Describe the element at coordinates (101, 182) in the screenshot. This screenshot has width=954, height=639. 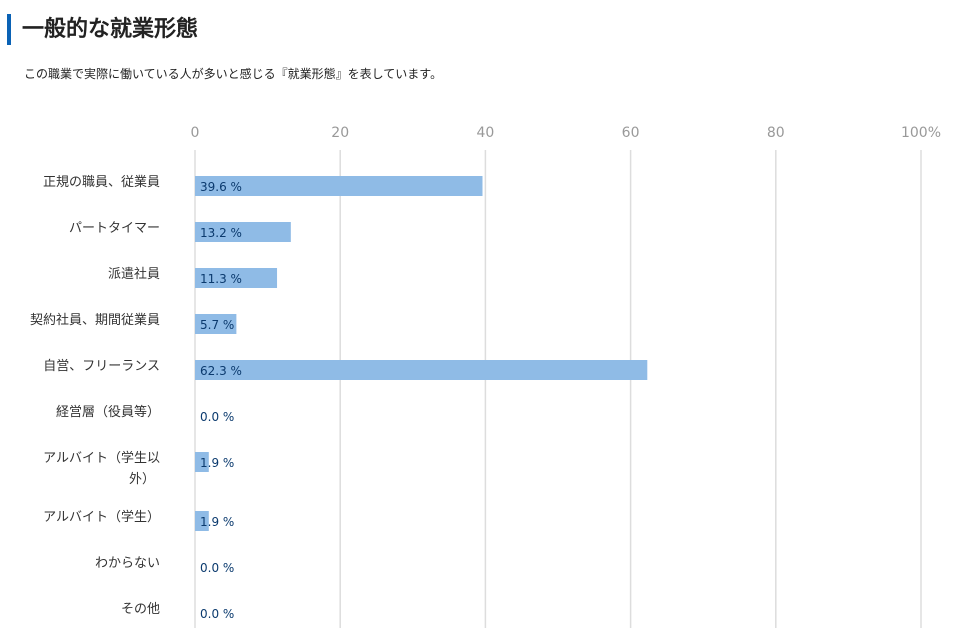
I see `category-label: 正規の職員、従業員` at that location.